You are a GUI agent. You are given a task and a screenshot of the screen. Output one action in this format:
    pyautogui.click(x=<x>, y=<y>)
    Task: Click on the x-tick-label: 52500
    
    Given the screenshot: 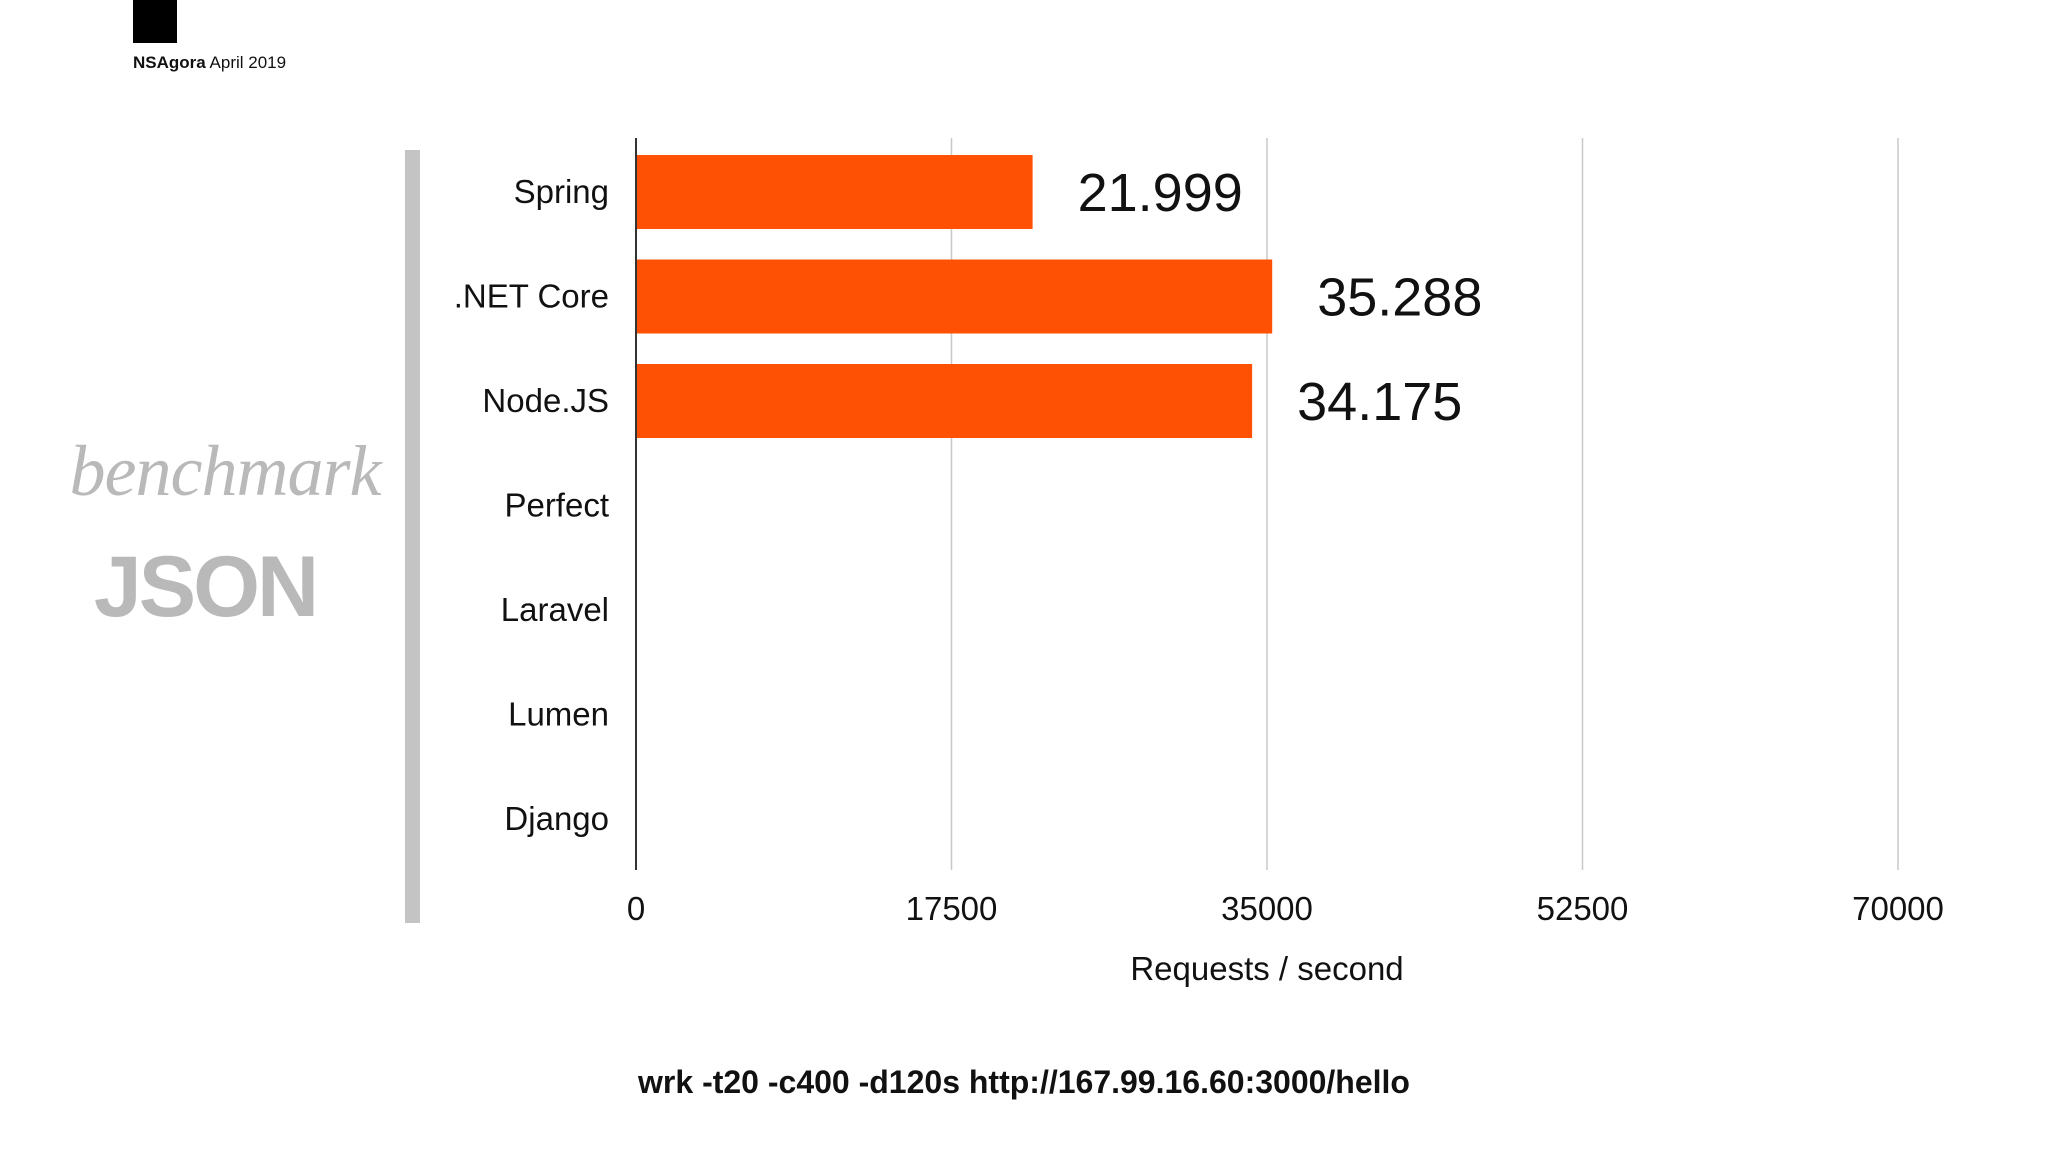 What is the action you would take?
    pyautogui.click(x=1583, y=908)
    